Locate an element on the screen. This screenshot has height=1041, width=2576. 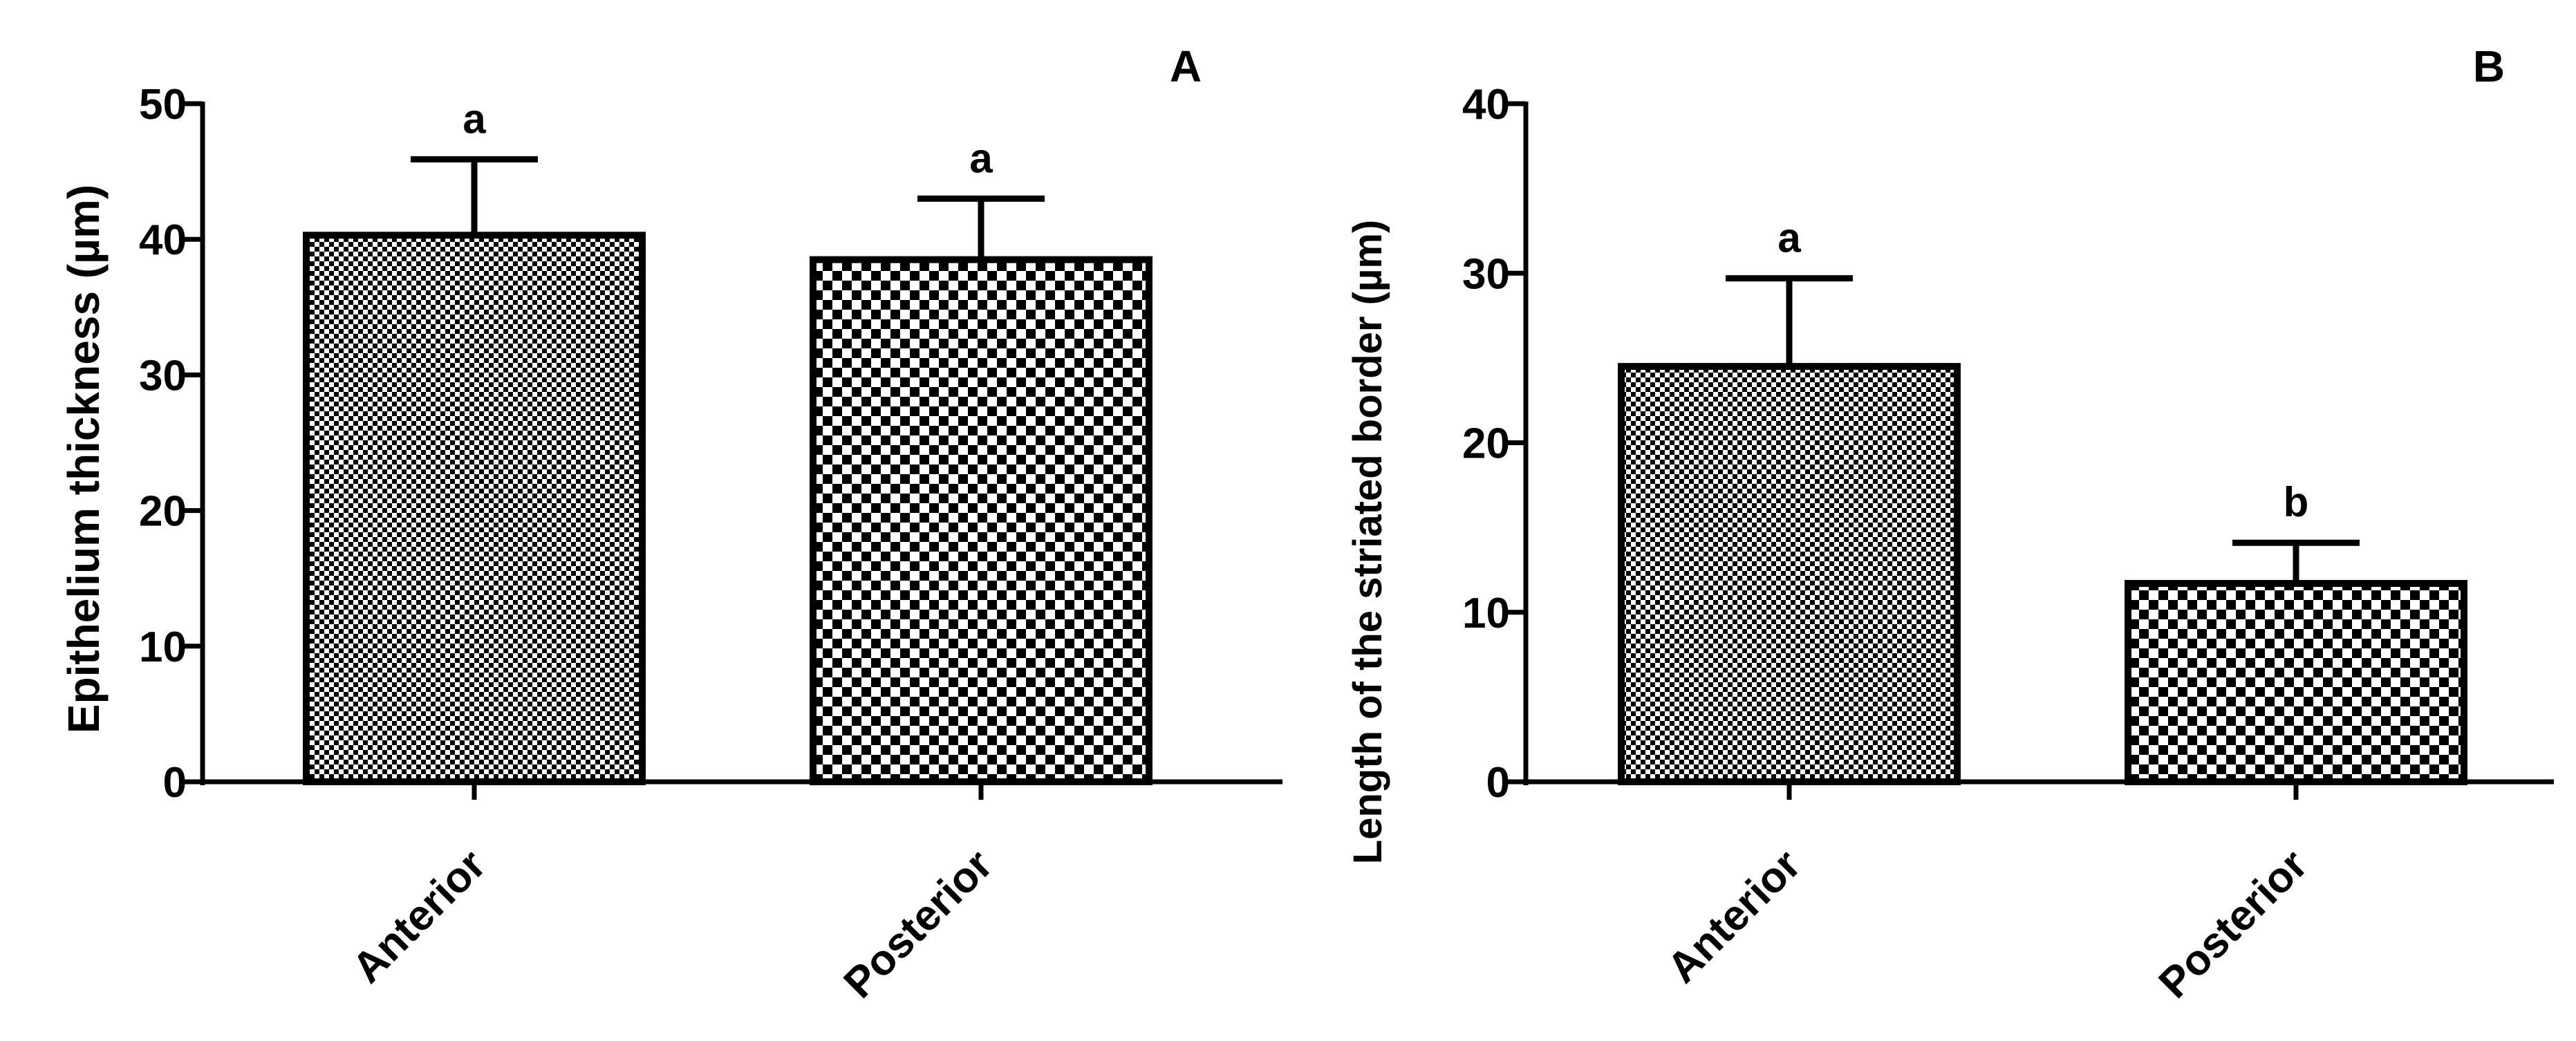
panel-b-label: B is located at coordinates (2489, 66).